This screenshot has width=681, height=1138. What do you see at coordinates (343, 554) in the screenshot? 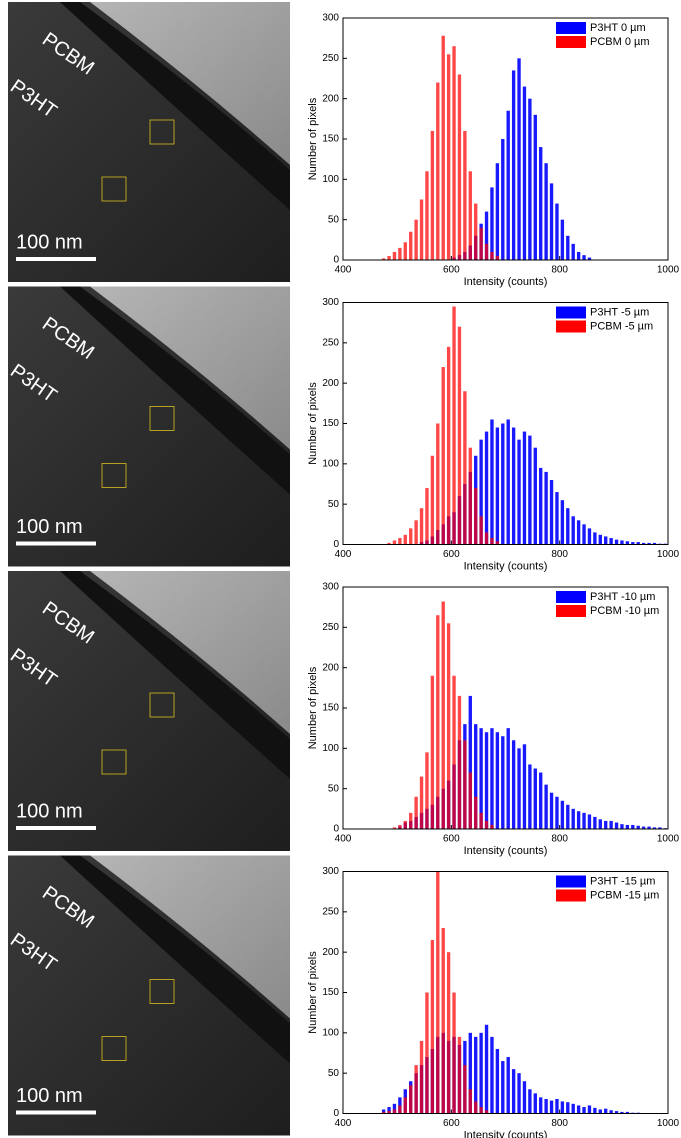
I see `x-tick-label: 400` at bounding box center [343, 554].